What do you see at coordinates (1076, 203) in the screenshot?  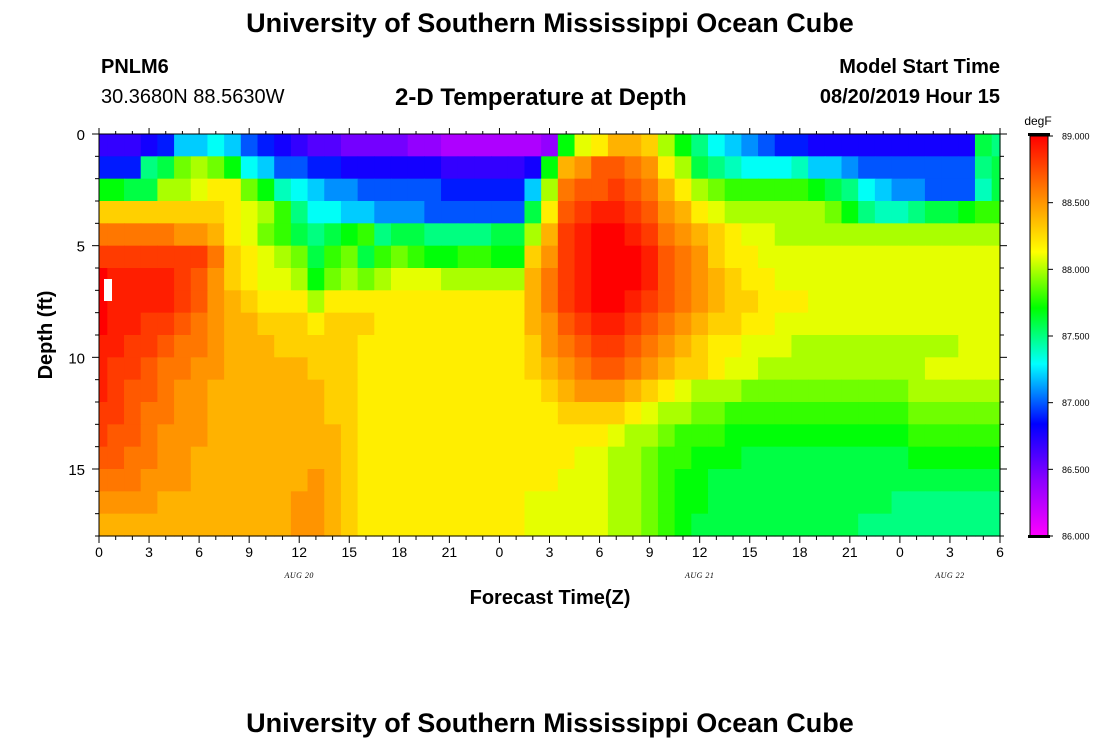 I see `colorbar-tick-label: 88.500` at bounding box center [1076, 203].